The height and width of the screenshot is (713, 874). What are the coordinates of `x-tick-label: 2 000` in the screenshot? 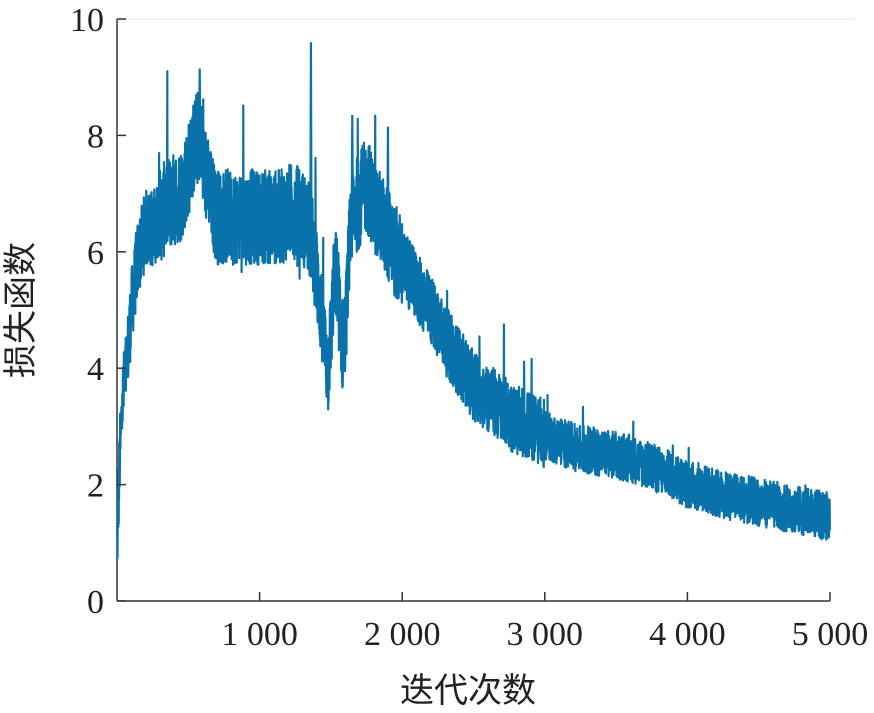 It's located at (402, 634).